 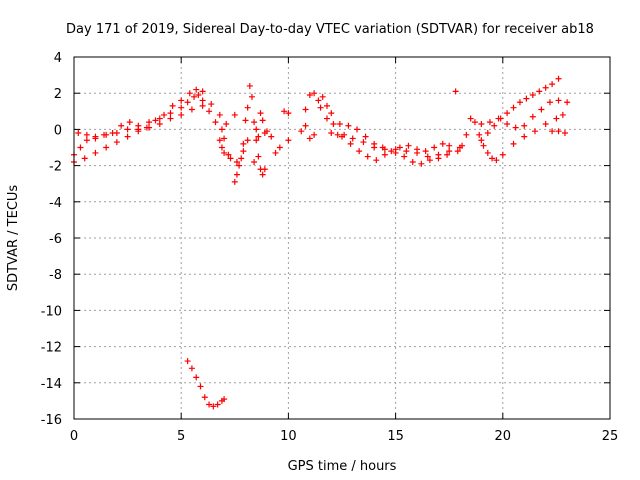 What do you see at coordinates (55, 275) in the screenshot?
I see `y-tick-label: -8` at bounding box center [55, 275].